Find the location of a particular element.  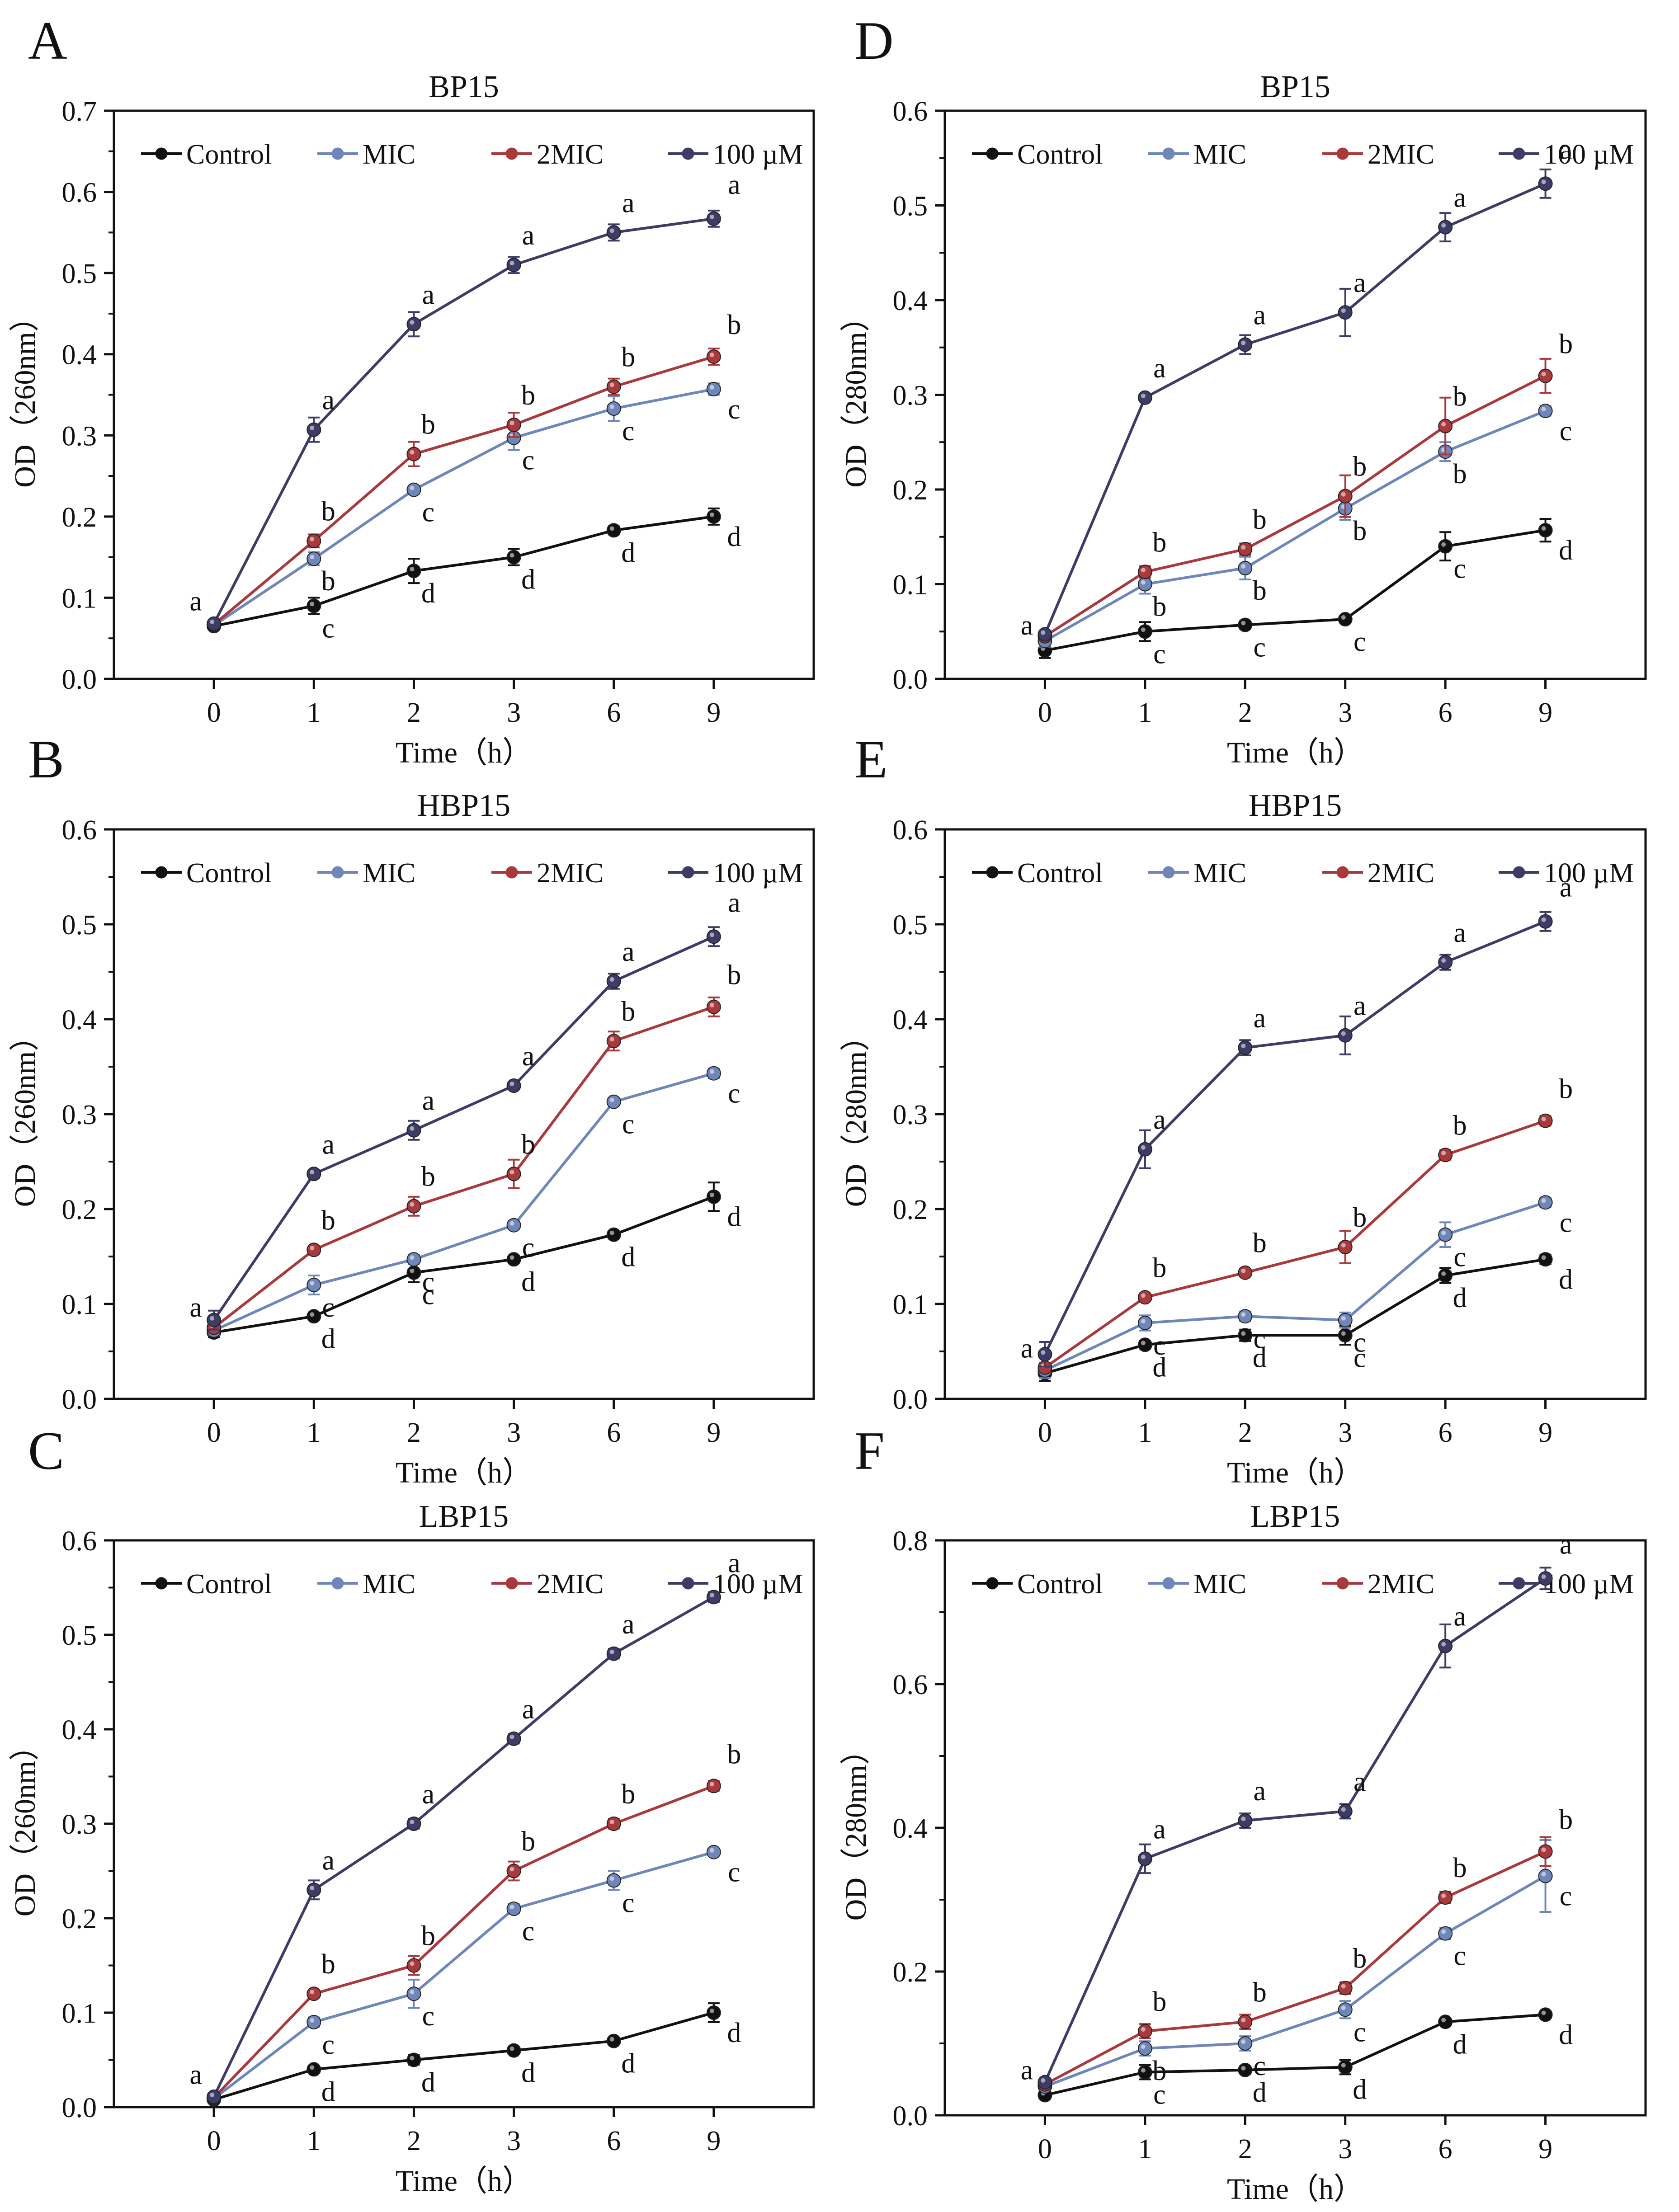

x-tick-label: 3 is located at coordinates (1345, 2149).